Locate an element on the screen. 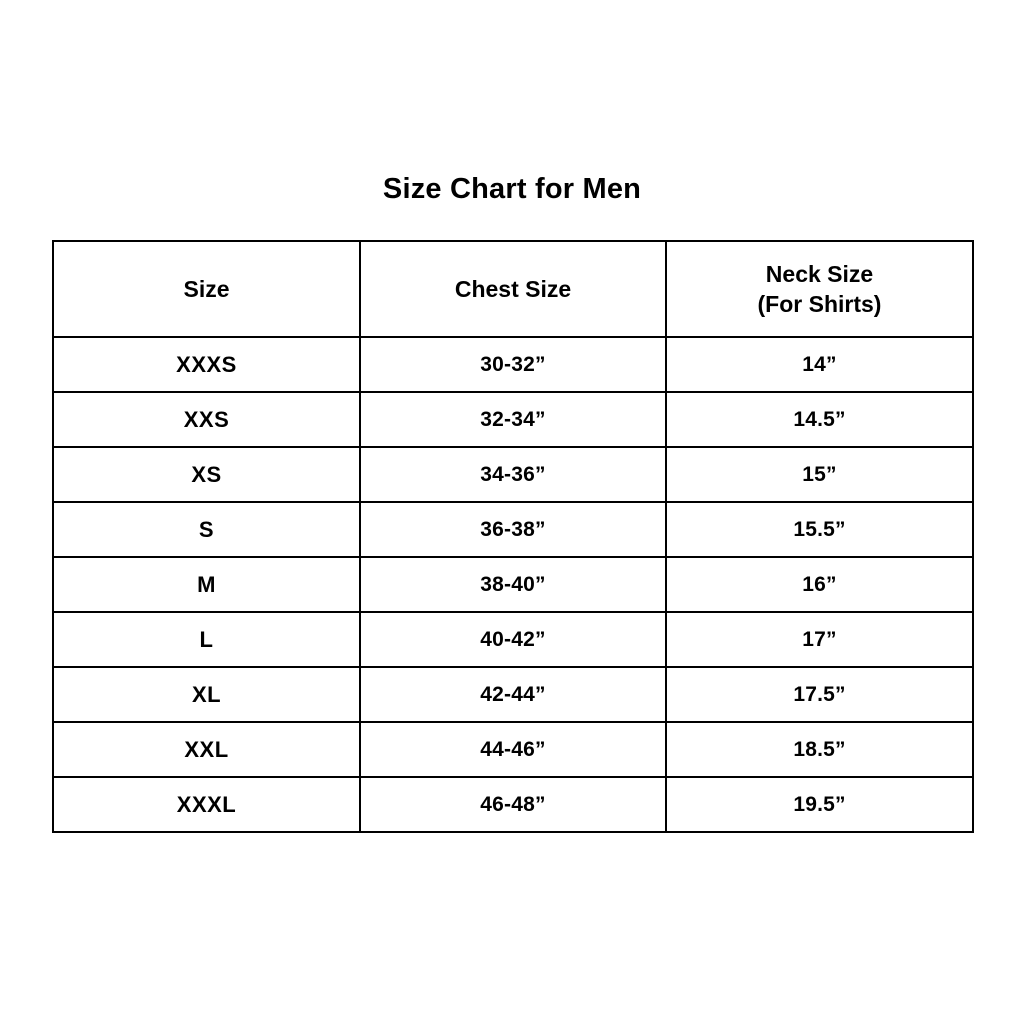  cell-chest: 40-42” is located at coordinates (513, 639).